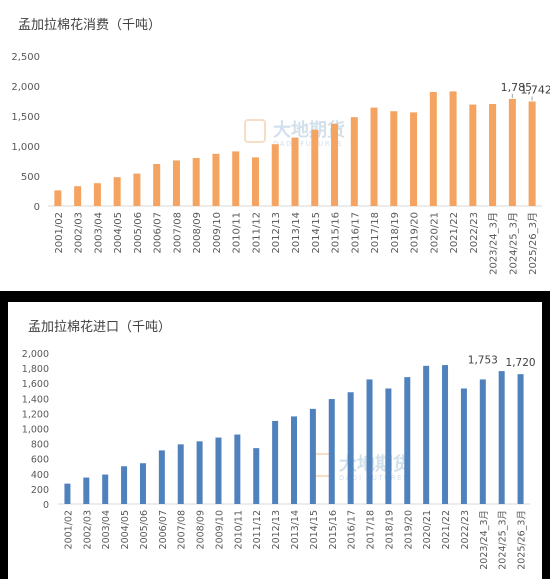 The height and width of the screenshot is (579, 550). What do you see at coordinates (494, 243) in the screenshot?
I see `x-tick-label: 2023/24_3月` at bounding box center [494, 243].